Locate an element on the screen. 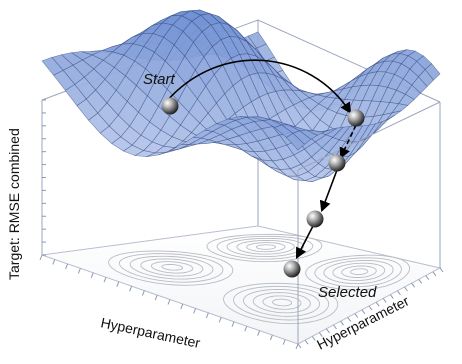 The height and width of the screenshot is (364, 462). selected-ball is located at coordinates (292, 269).